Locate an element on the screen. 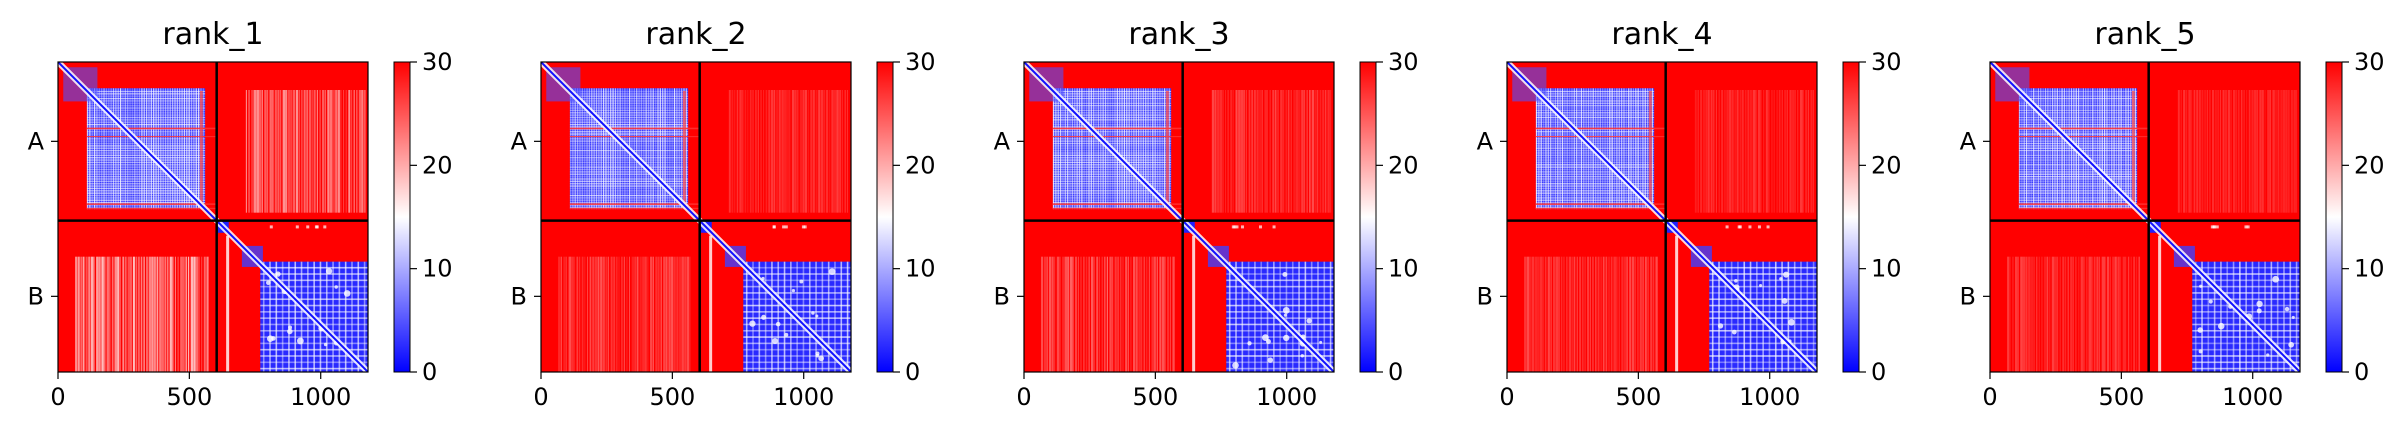 The image size is (2401, 438). panel-title: rank_4 is located at coordinates (1661, 34).